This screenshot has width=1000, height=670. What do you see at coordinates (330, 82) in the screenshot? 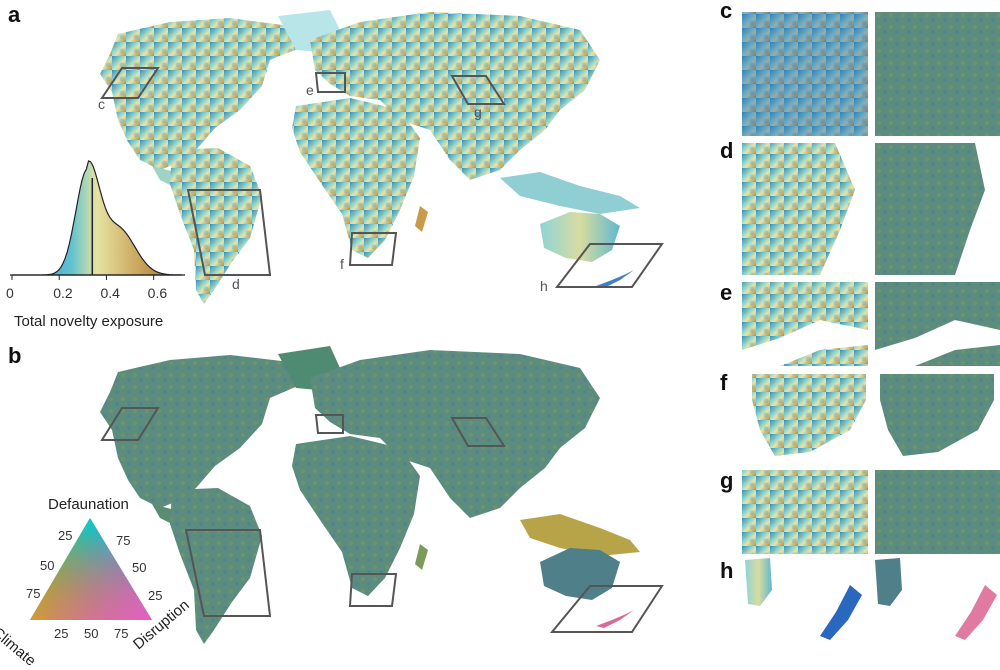
I see `map-a-box-e` at bounding box center [330, 82].